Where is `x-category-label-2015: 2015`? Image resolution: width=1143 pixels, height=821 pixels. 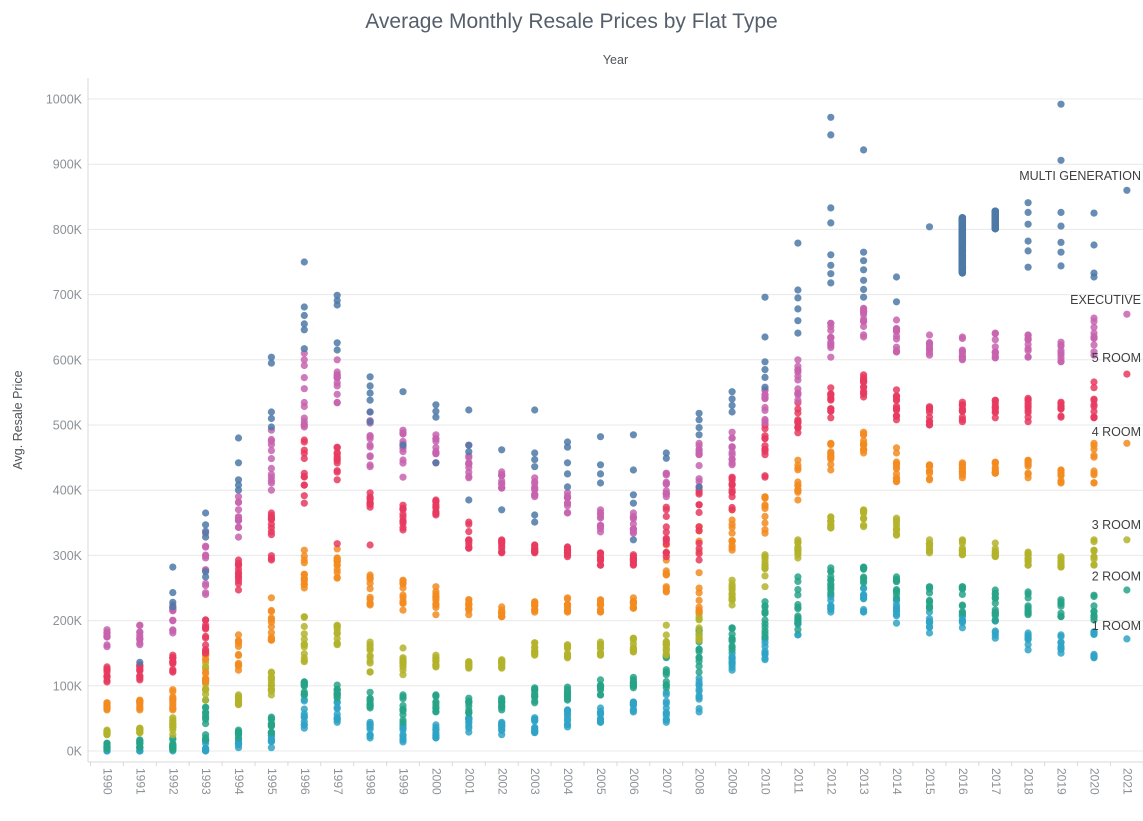
x-category-label-2015: 2015 is located at coordinates (930, 781).